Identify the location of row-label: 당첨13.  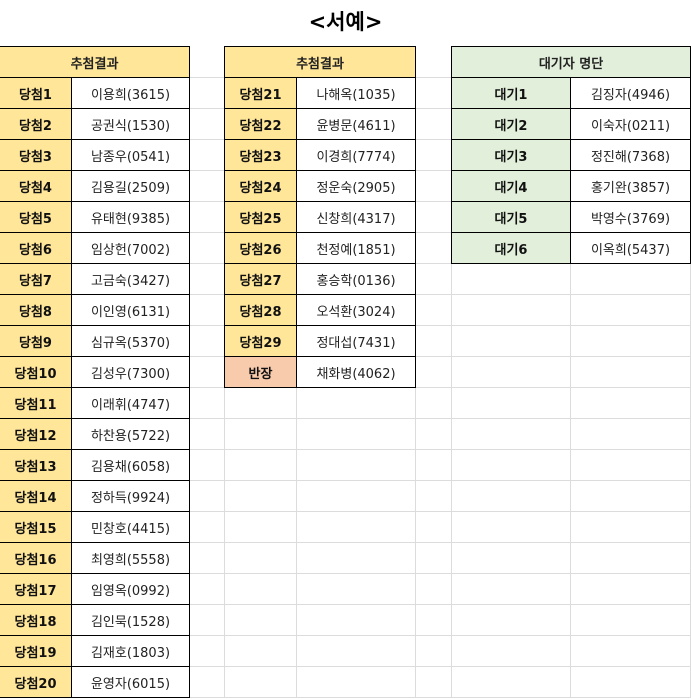
(36, 465).